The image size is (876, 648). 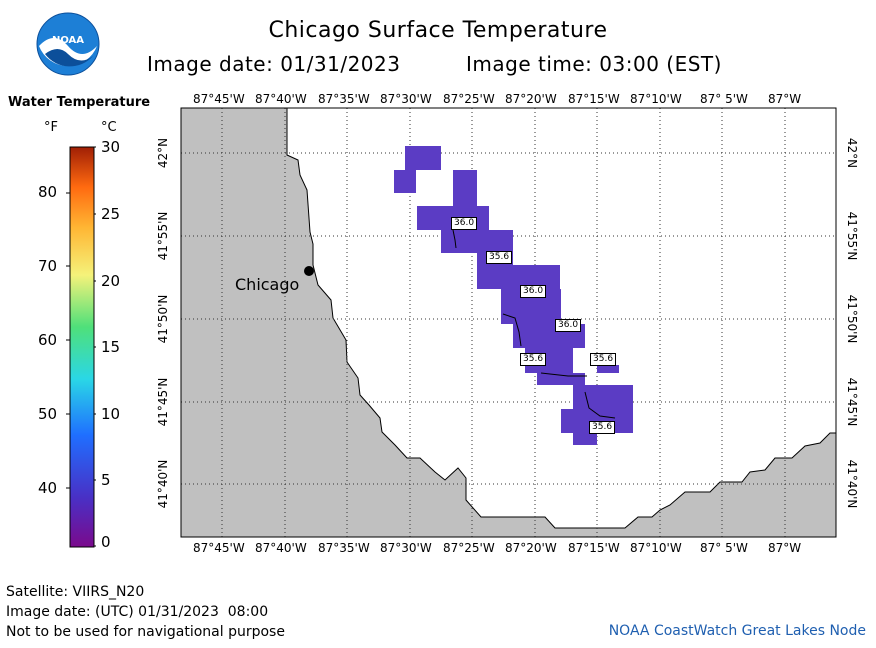 I want to click on page-title: Chicago Surface Temperature, so click(x=438, y=30).